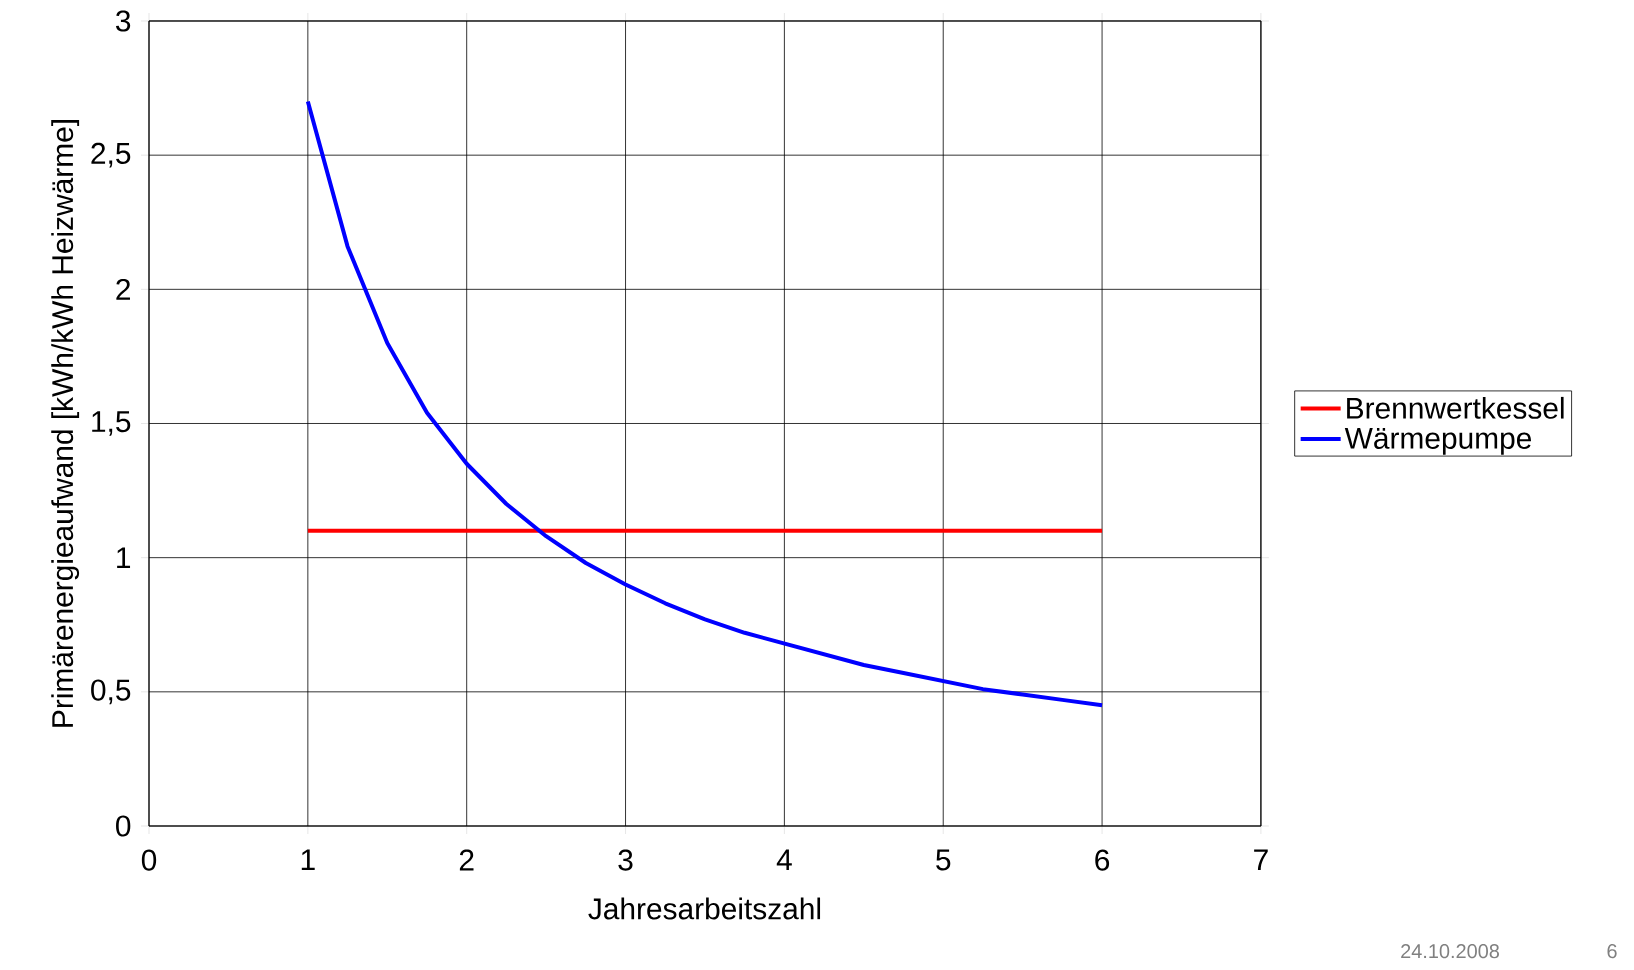  Describe the element at coordinates (1102, 860) in the screenshot. I see `x-tick-label: 6` at that location.